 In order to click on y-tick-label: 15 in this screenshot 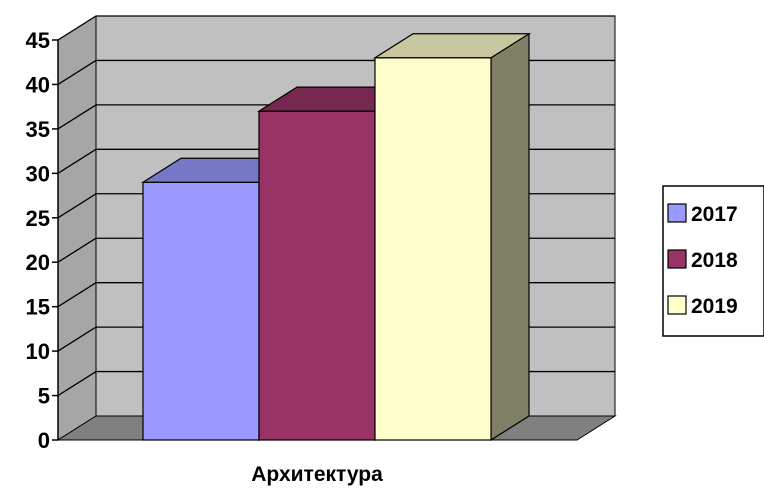, I will do `click(38, 307)`.